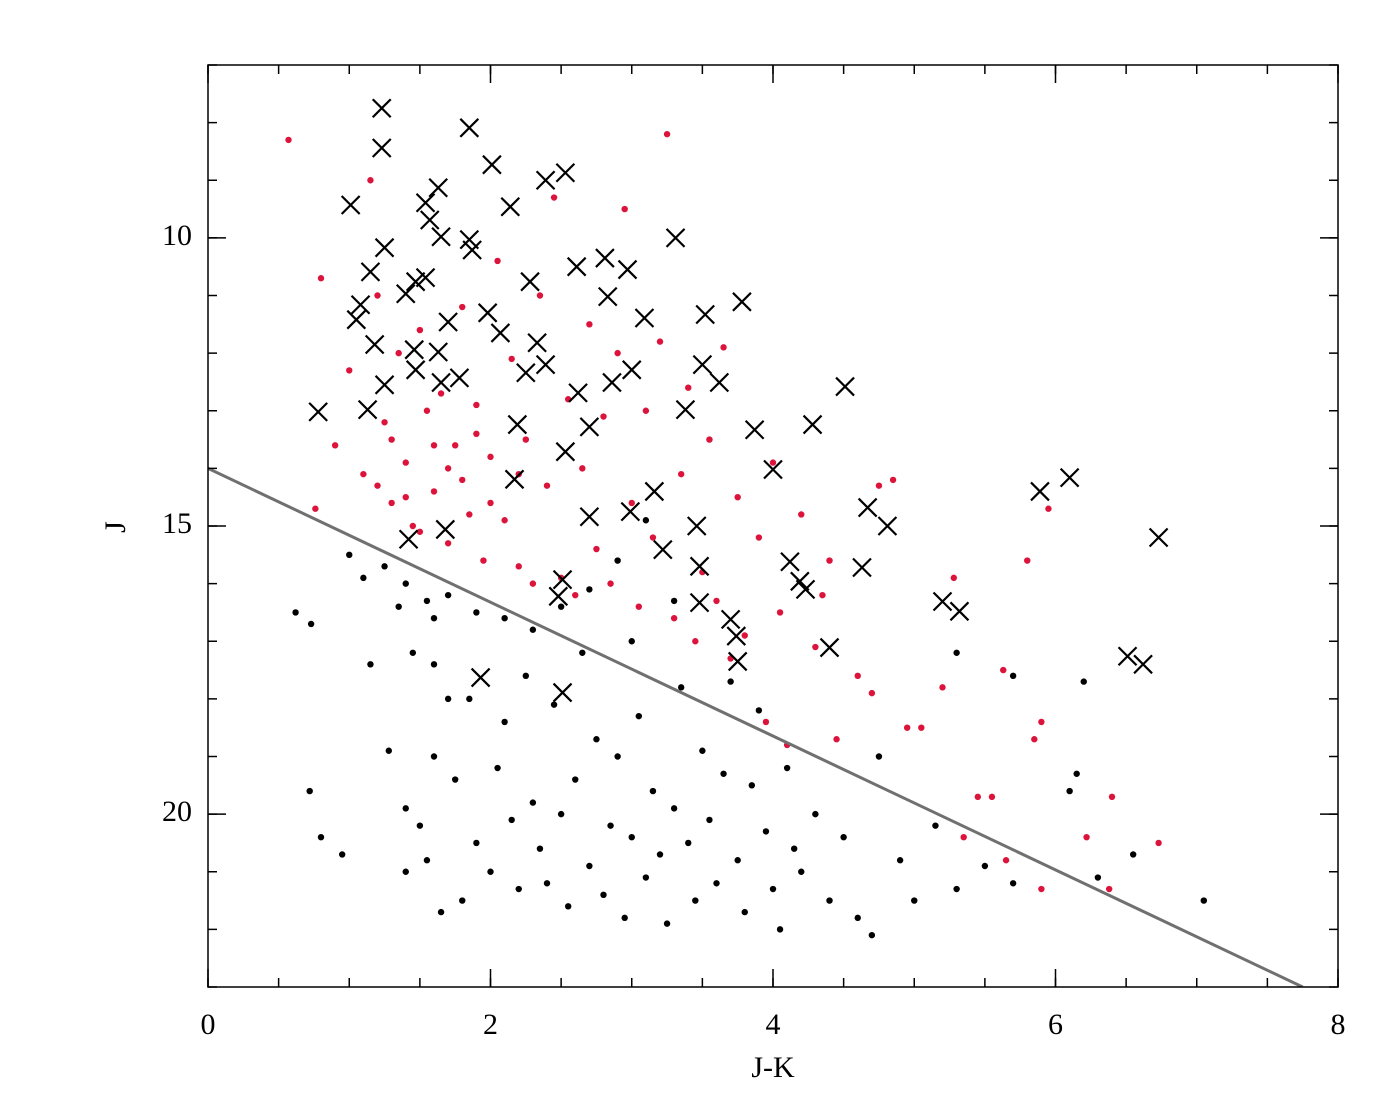  I want to click on y-tick-label: 15, so click(177, 523).